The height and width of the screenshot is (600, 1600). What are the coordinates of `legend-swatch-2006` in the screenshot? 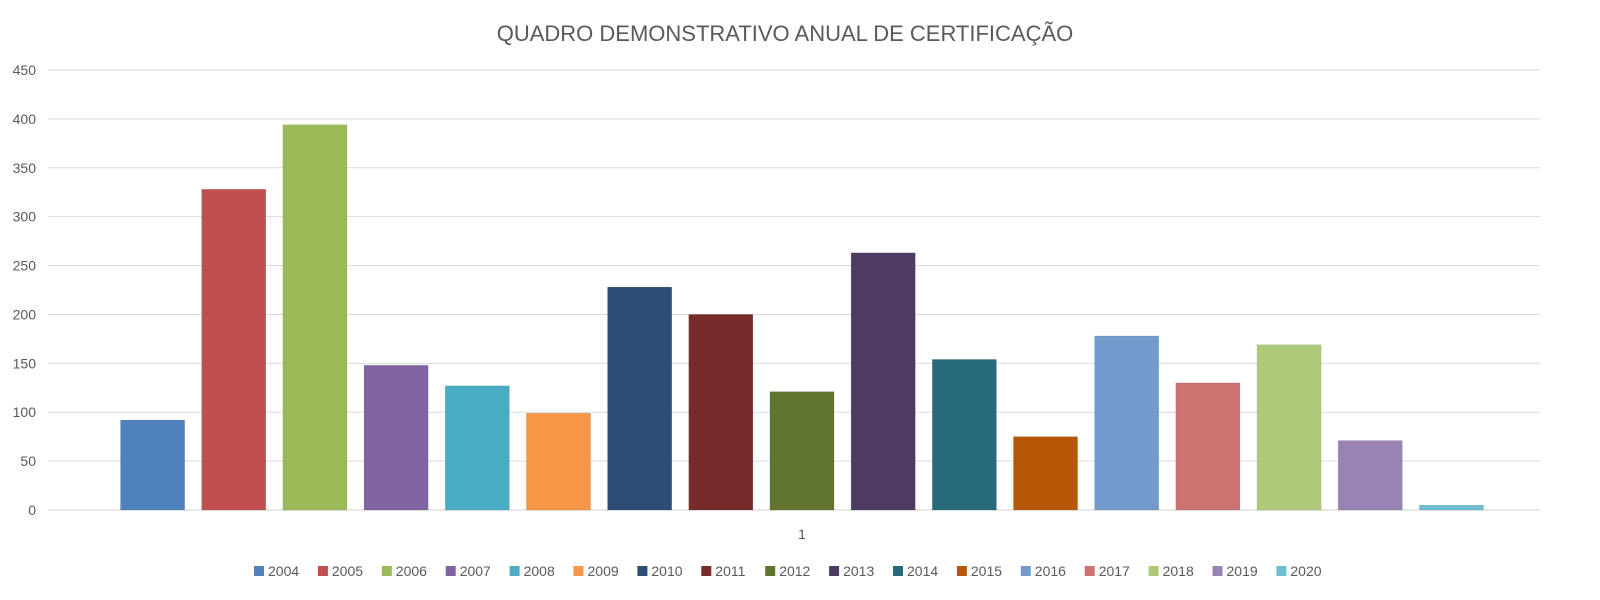 It's located at (386, 571).